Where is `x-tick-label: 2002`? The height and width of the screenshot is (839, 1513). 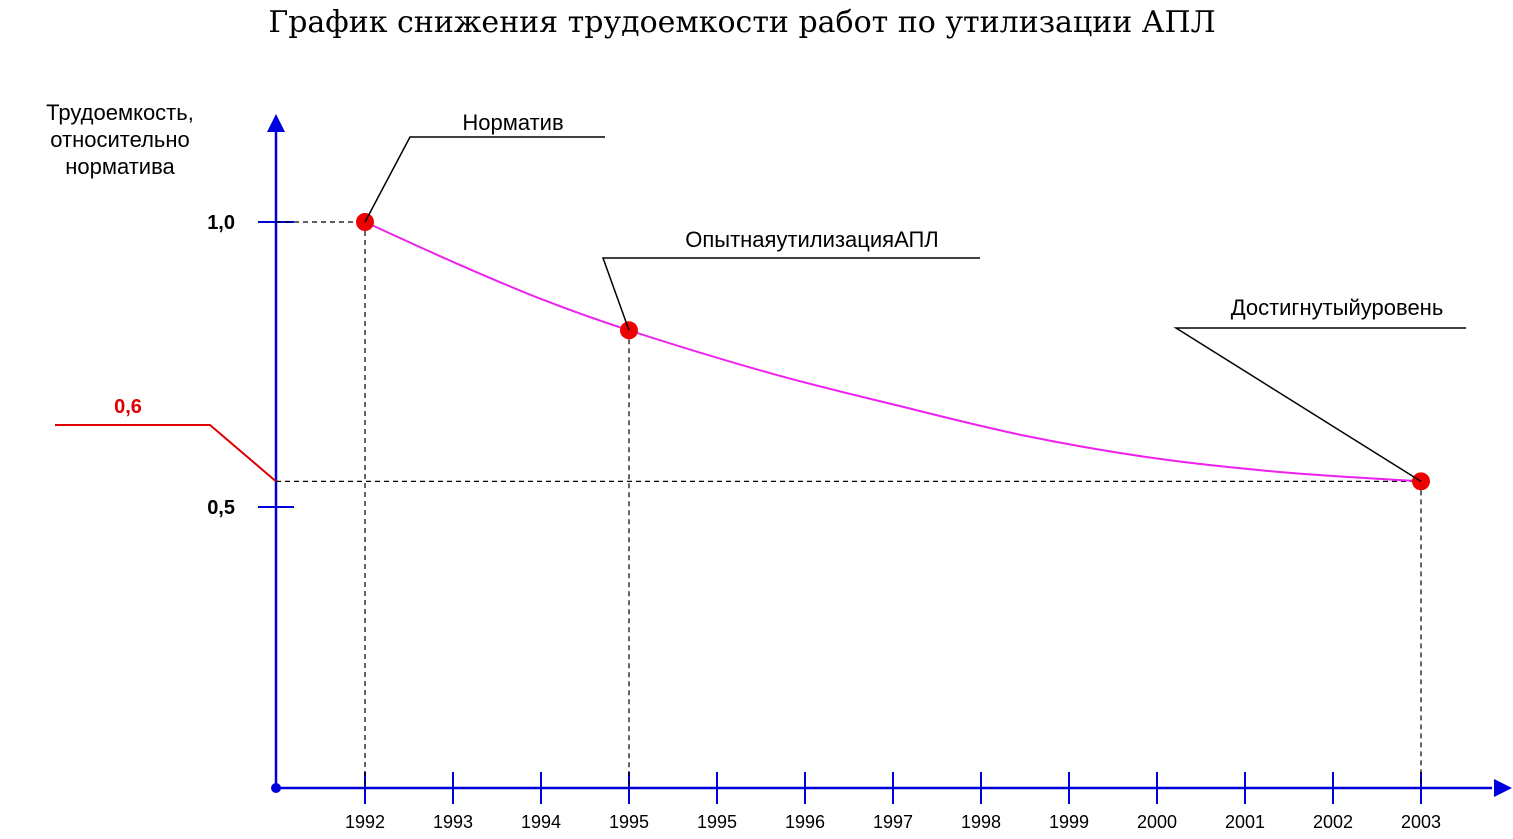
x-tick-label: 2002 is located at coordinates (1333, 822).